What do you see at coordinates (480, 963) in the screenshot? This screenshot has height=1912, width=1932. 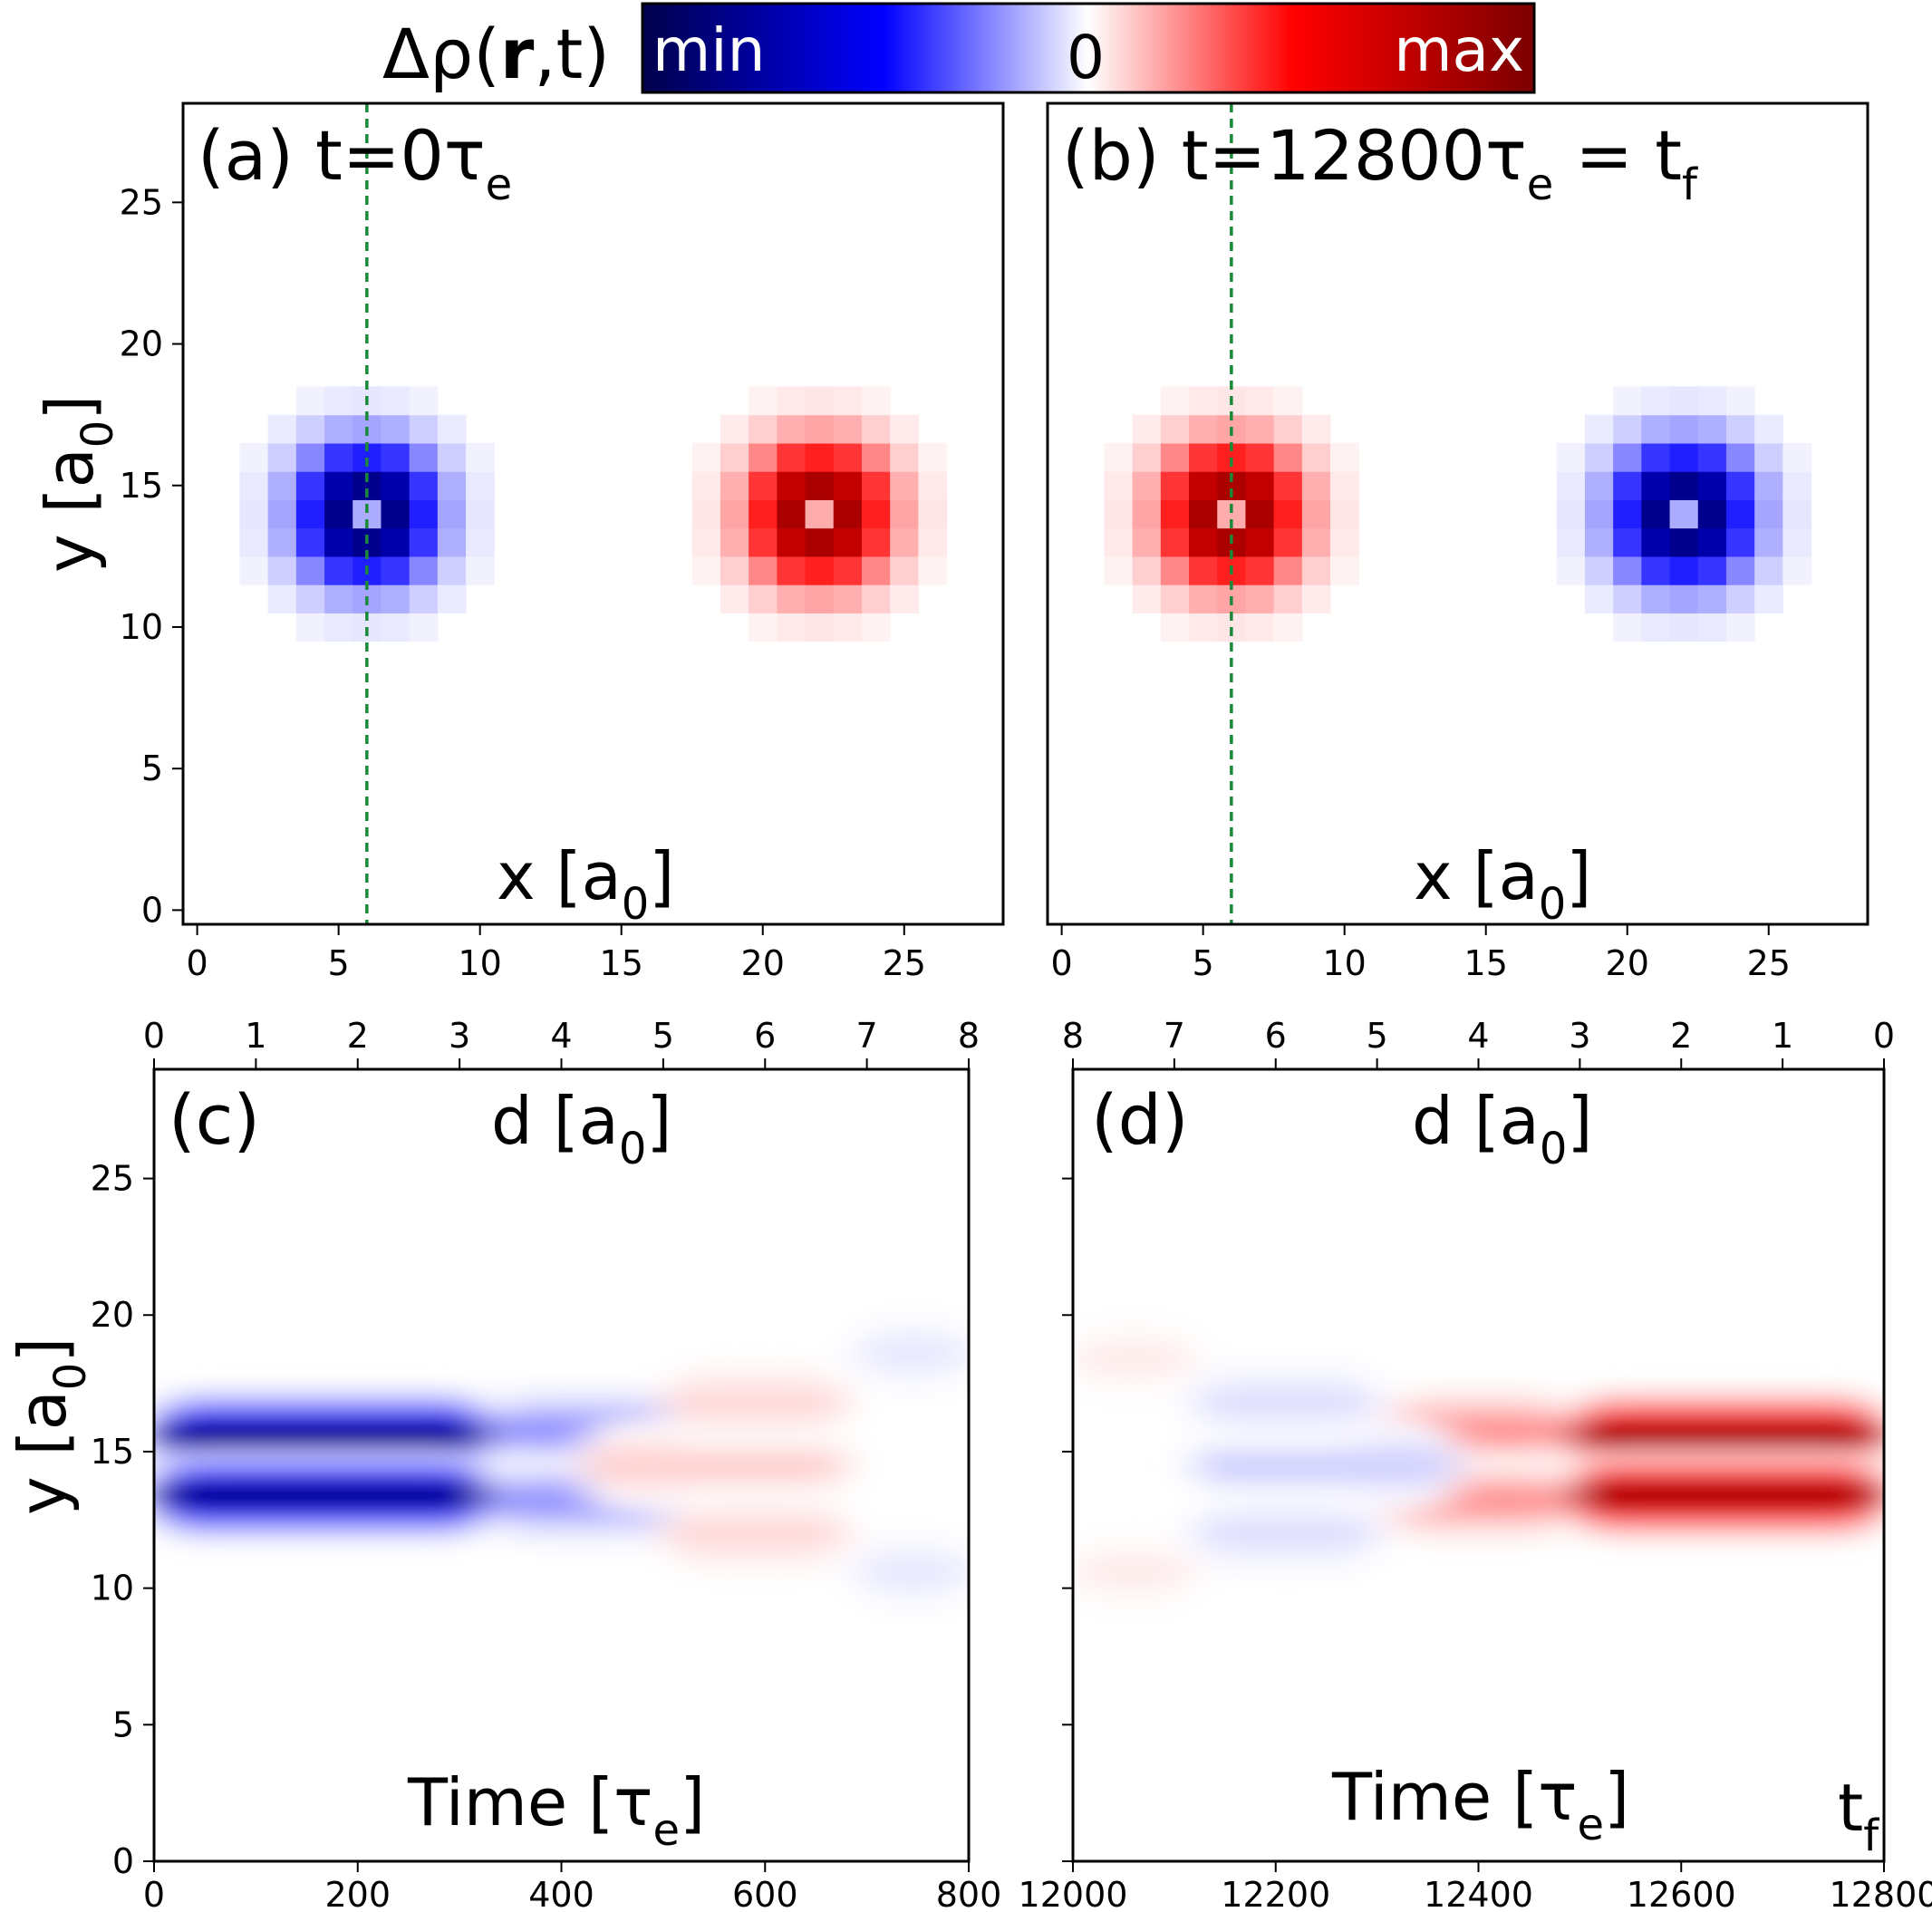 I see `x-tick-label: 10` at bounding box center [480, 963].